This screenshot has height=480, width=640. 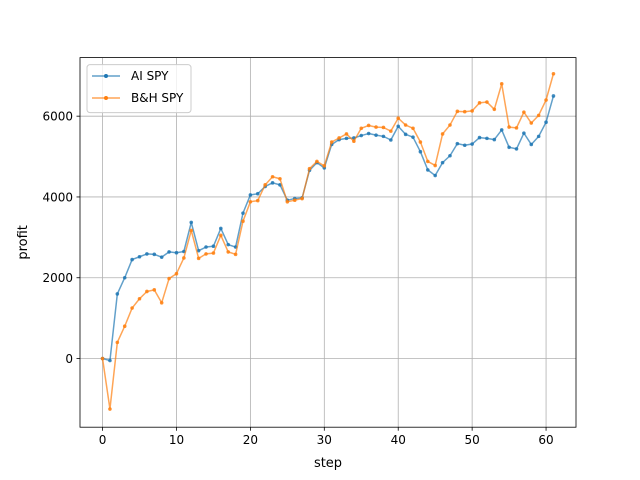 I want to click on y-tick-label: 2000, so click(x=57, y=278).